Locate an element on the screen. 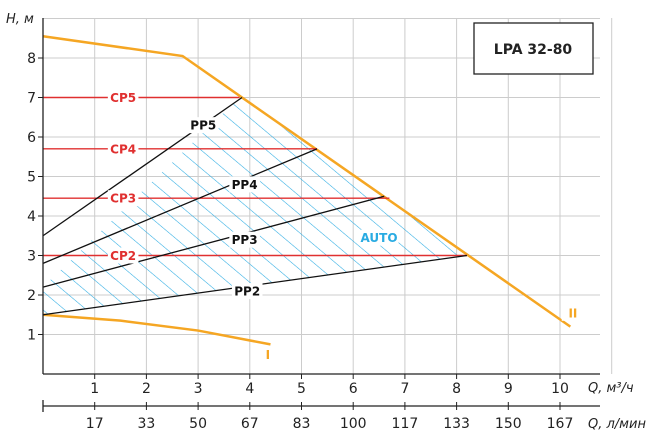 The width and height of the screenshot is (651, 434). curve-label-bg-pp5 is located at coordinates (203, 125).